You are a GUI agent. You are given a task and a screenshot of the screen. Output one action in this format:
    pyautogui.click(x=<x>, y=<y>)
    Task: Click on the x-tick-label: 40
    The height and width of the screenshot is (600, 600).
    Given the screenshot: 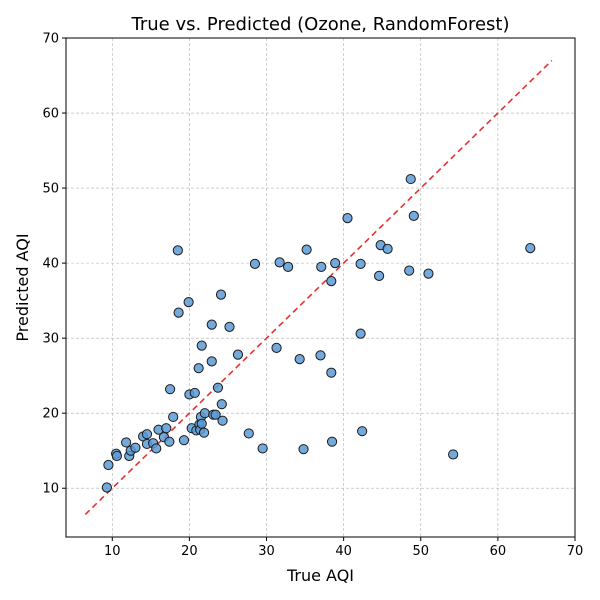 What is the action you would take?
    pyautogui.click(x=343, y=551)
    